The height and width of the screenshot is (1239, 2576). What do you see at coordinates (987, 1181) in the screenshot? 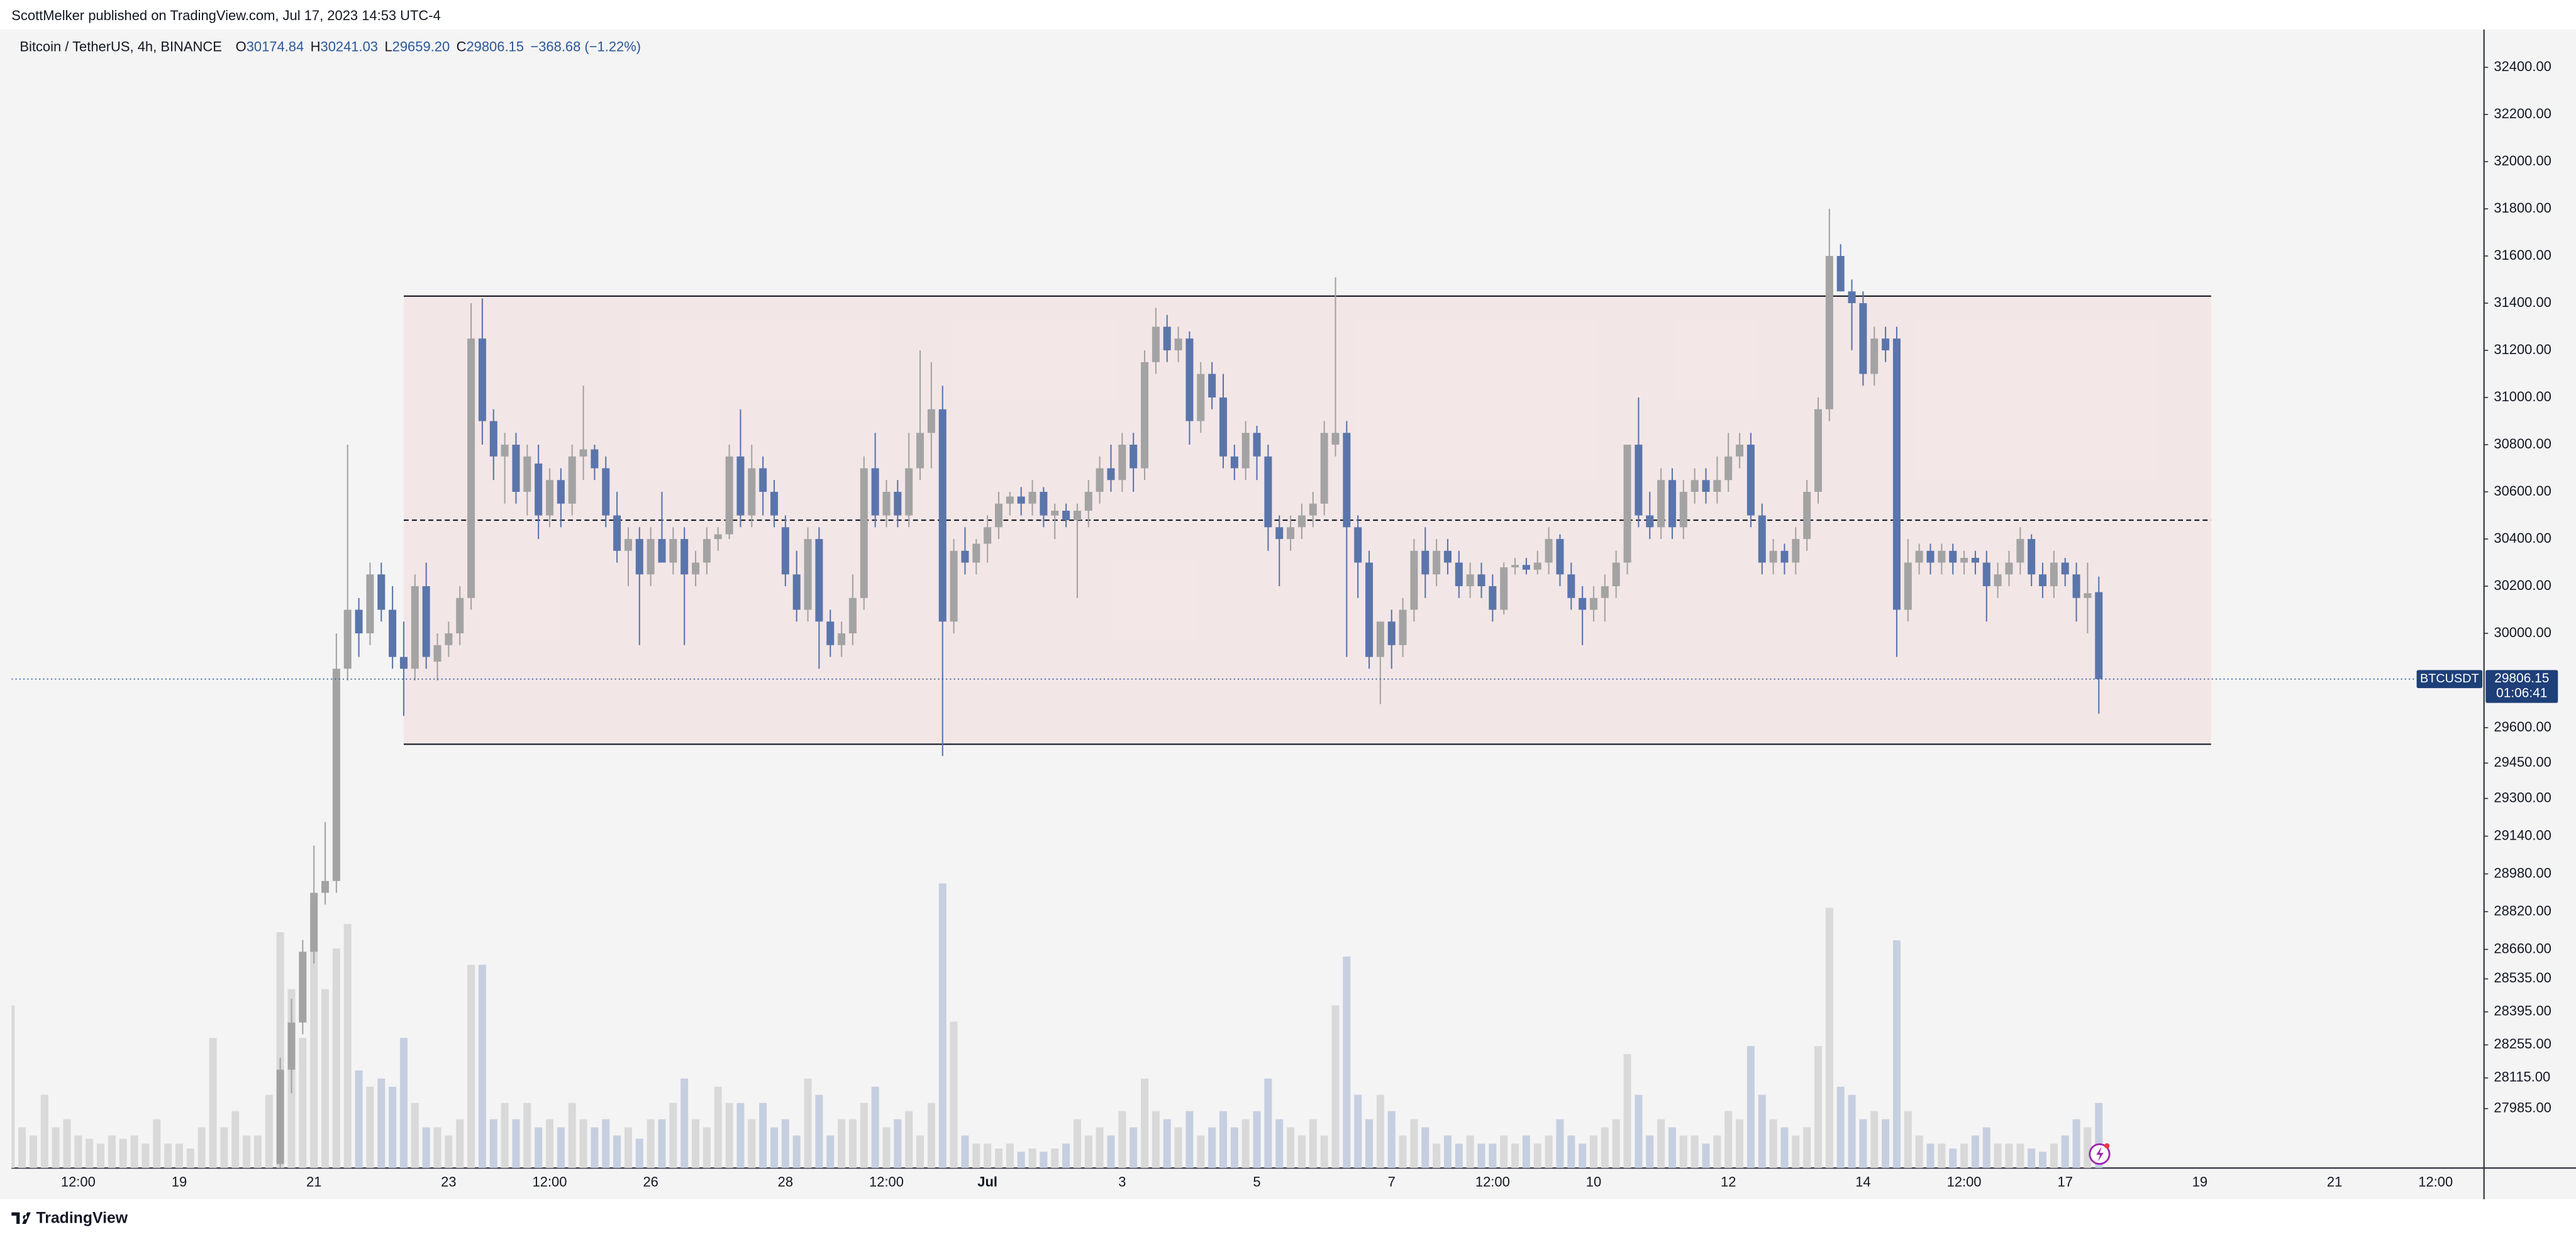
I see `x-tick-label: Jul` at bounding box center [987, 1181].